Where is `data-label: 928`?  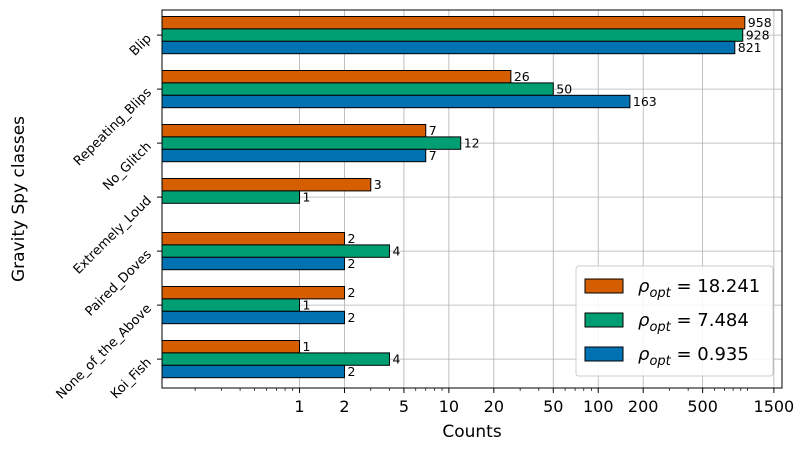 data-label: 928 is located at coordinates (758, 35).